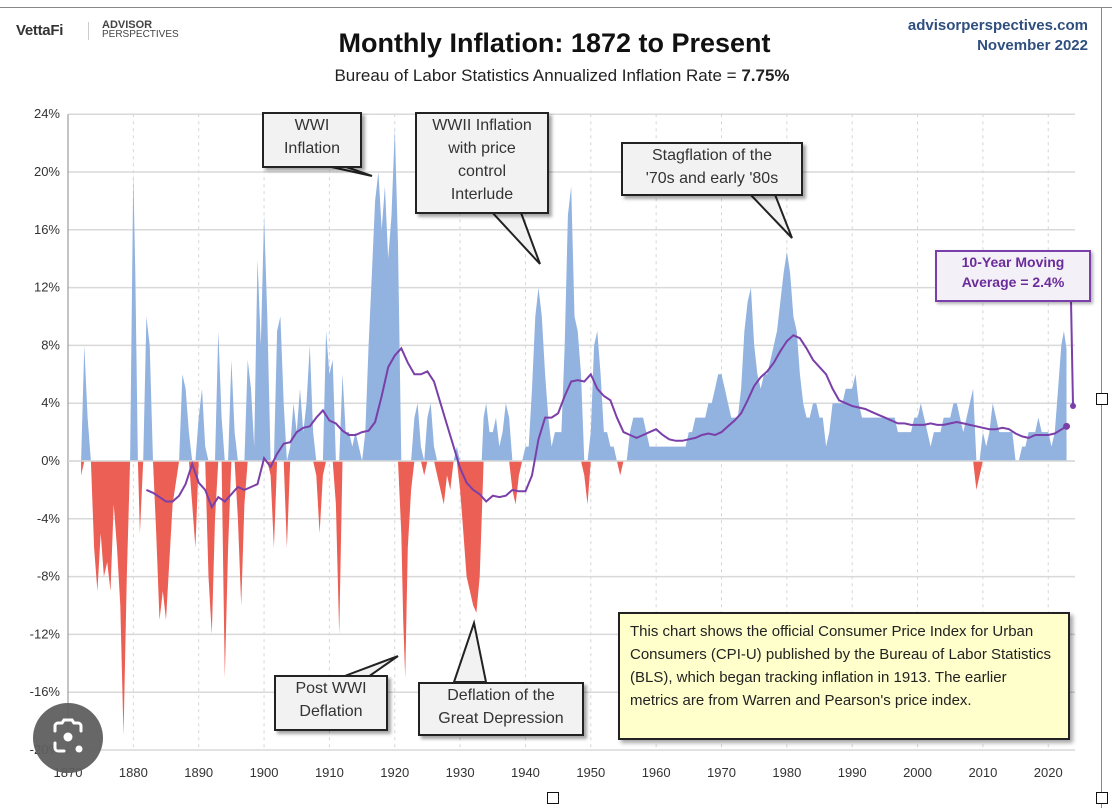 The width and height of the screenshot is (1112, 808). What do you see at coordinates (47, 229) in the screenshot?
I see `y-tick-label: 16%` at bounding box center [47, 229].